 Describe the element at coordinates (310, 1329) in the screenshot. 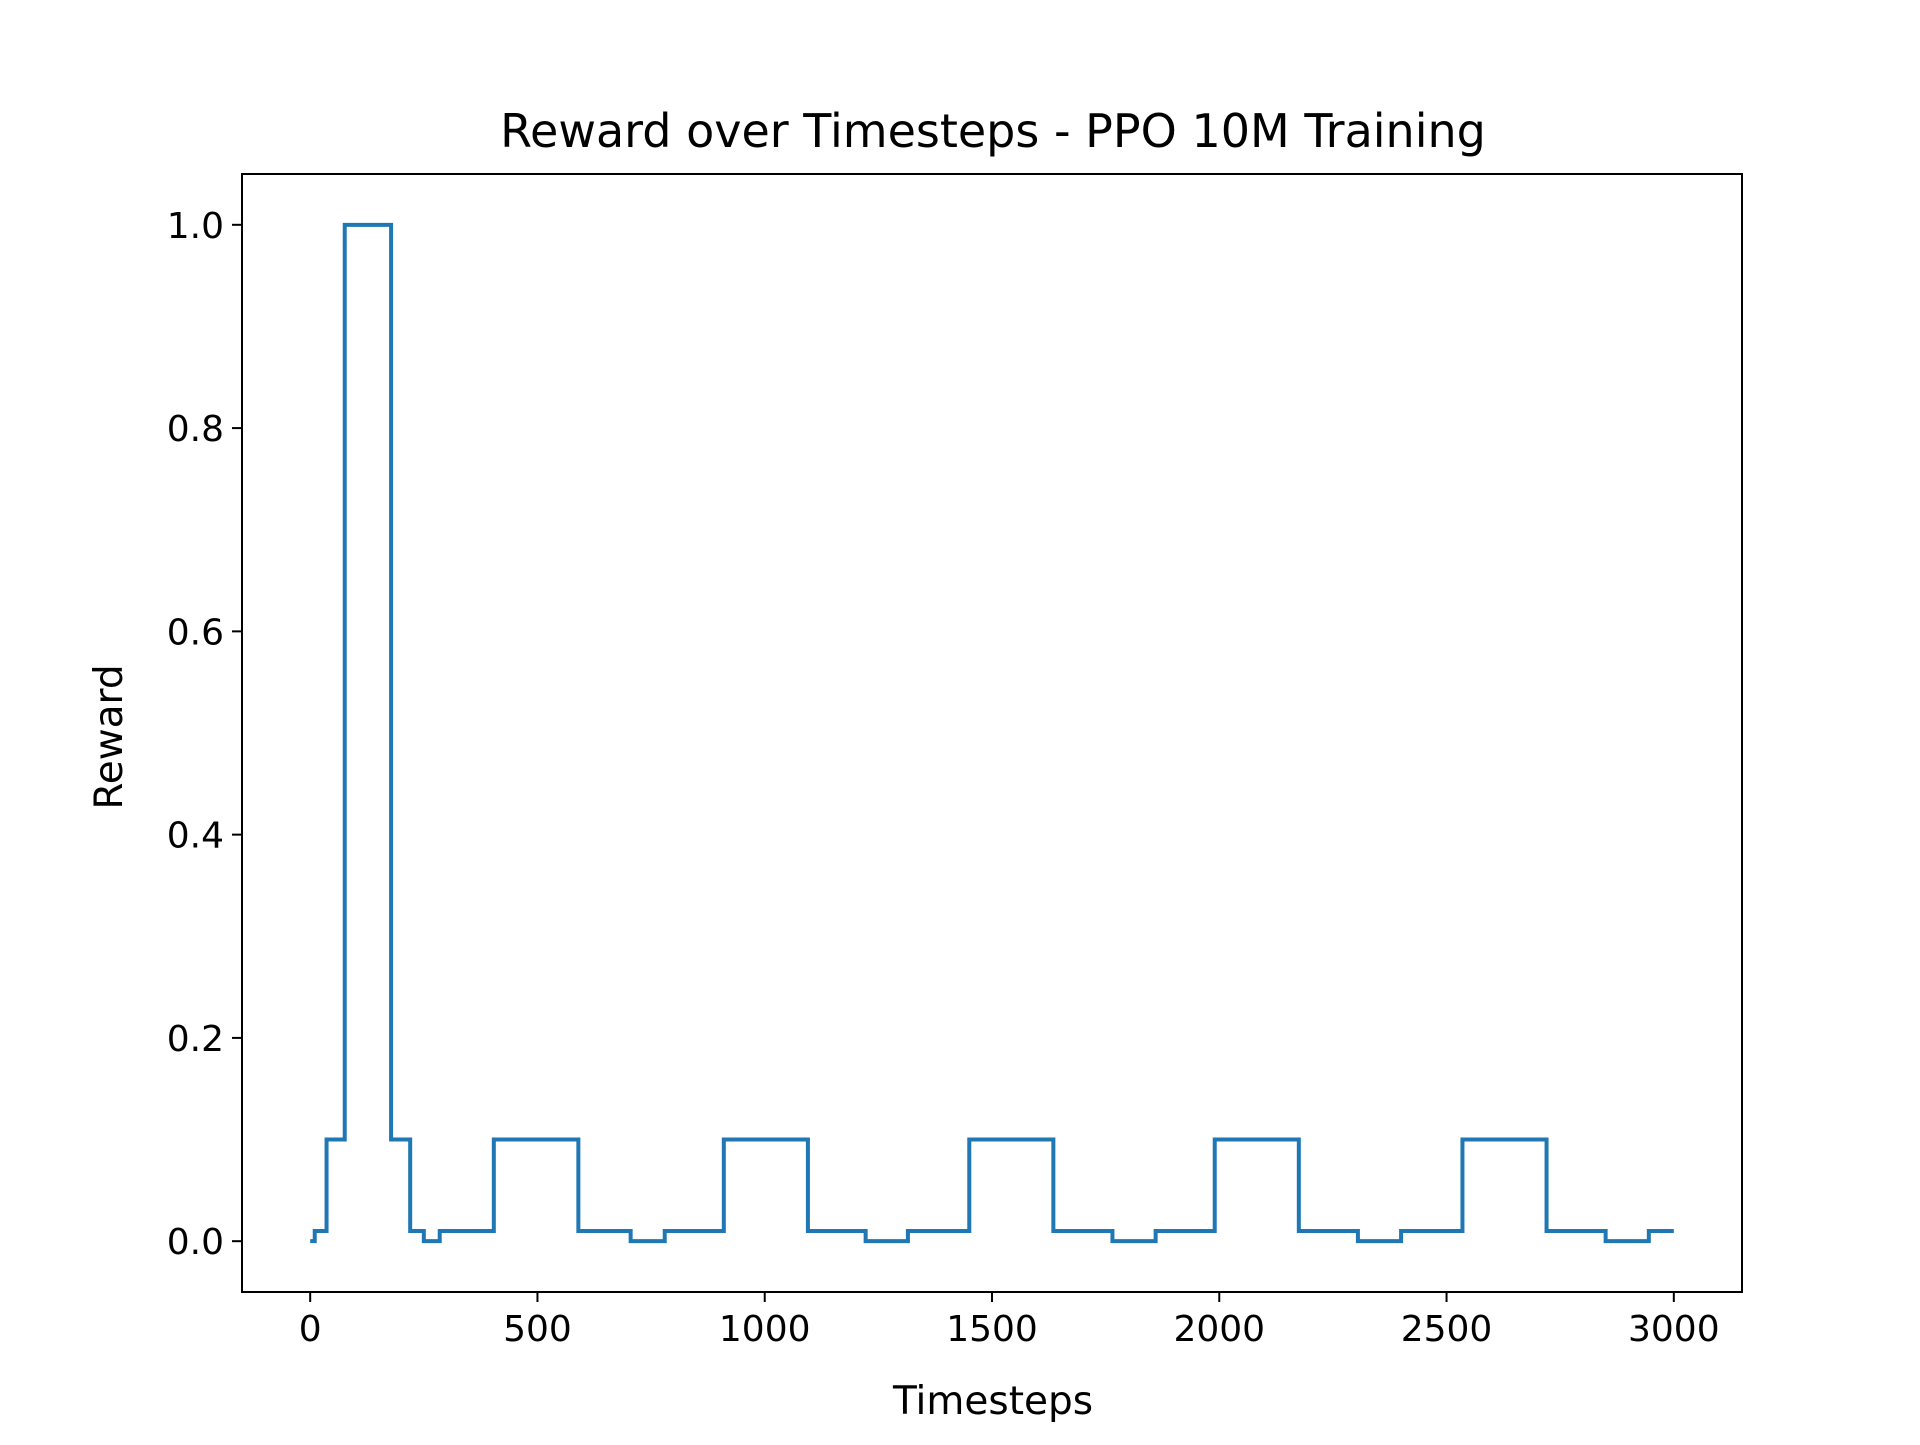

I see `x-tick-label: 0` at that location.